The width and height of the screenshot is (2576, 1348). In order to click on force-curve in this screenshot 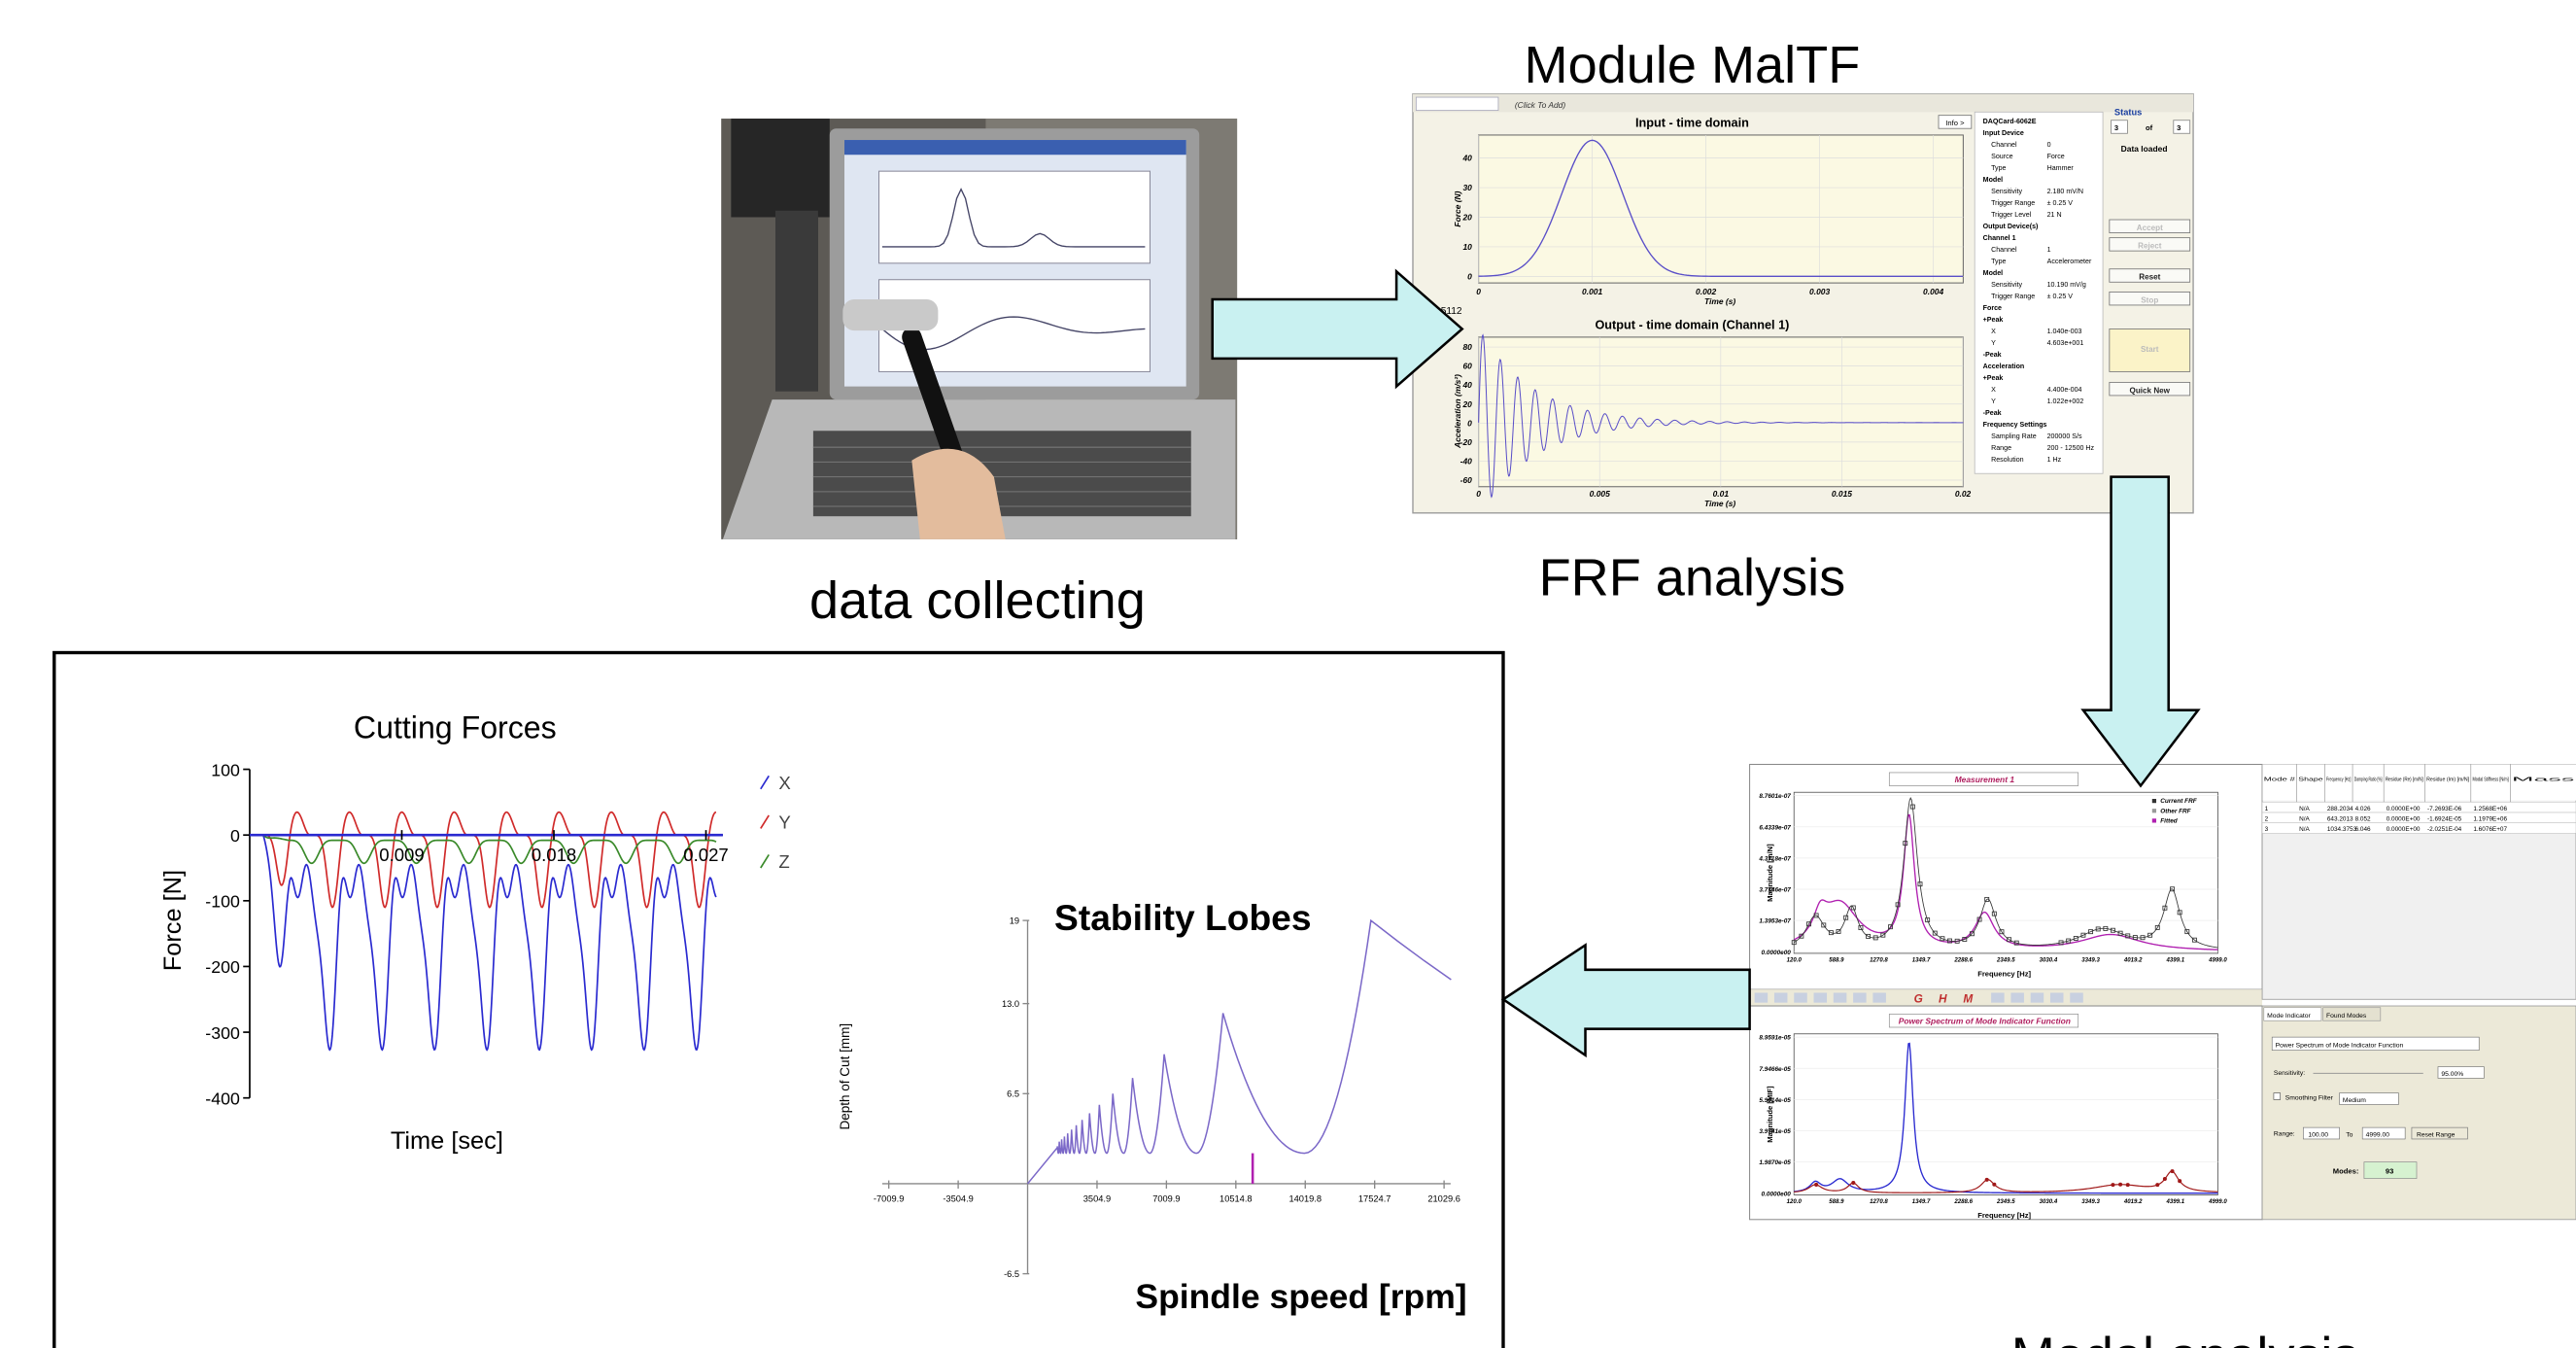, I will do `click(483, 943)`.